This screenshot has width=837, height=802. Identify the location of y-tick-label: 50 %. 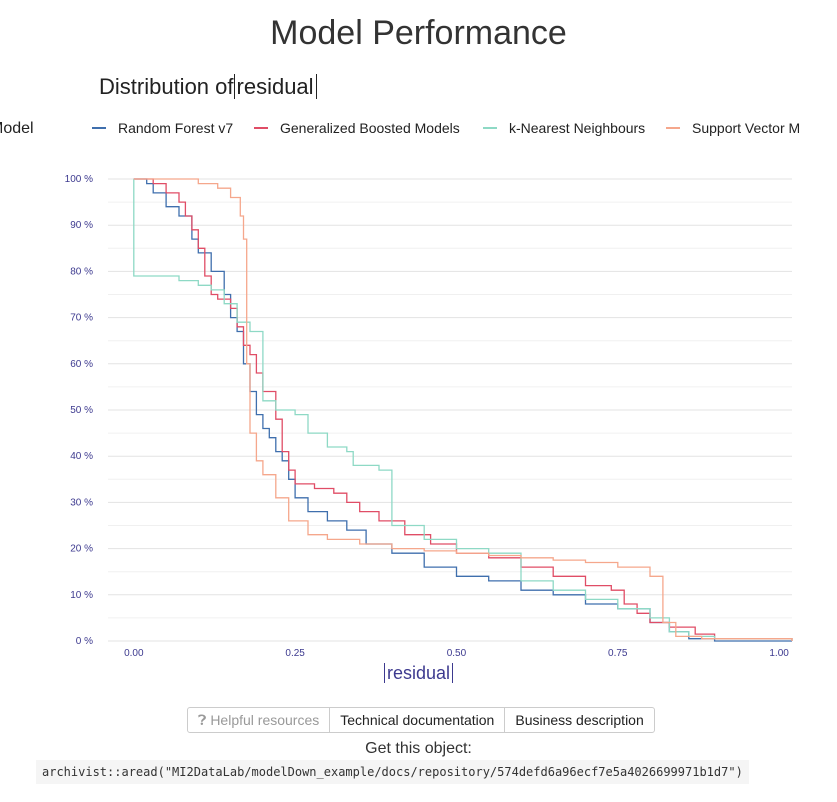
(81, 410).